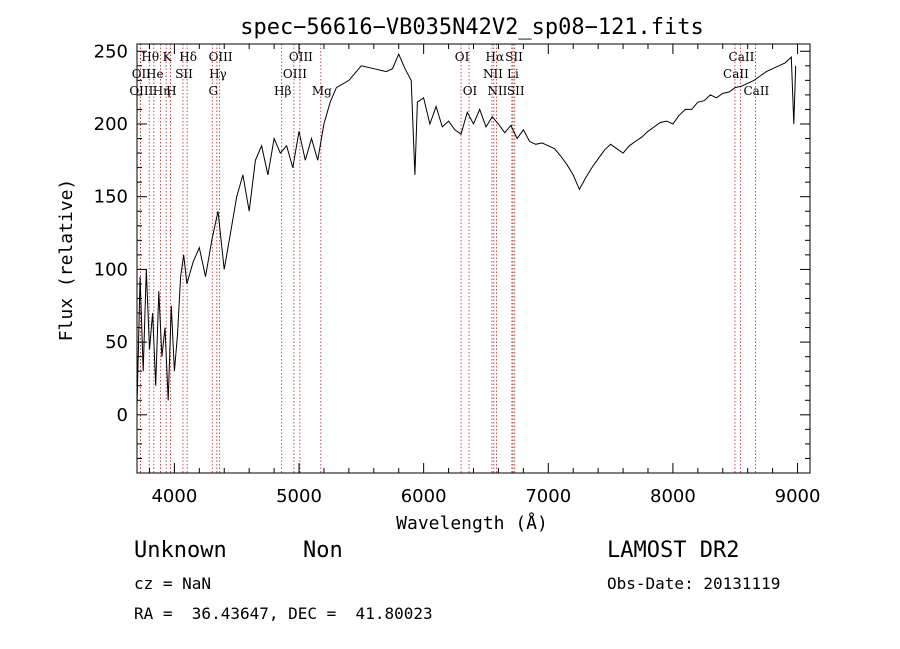  I want to click on line-marker-label: G, so click(213, 91).